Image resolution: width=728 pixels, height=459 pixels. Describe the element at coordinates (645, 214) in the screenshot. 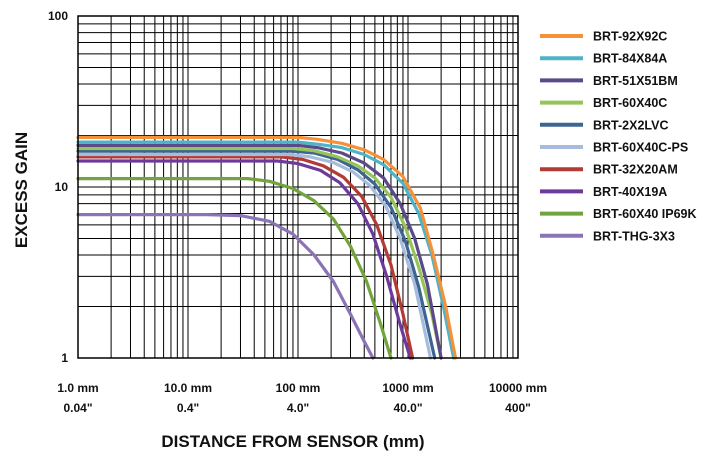

I see `legend-label: BRT-60X40 IP69K` at that location.